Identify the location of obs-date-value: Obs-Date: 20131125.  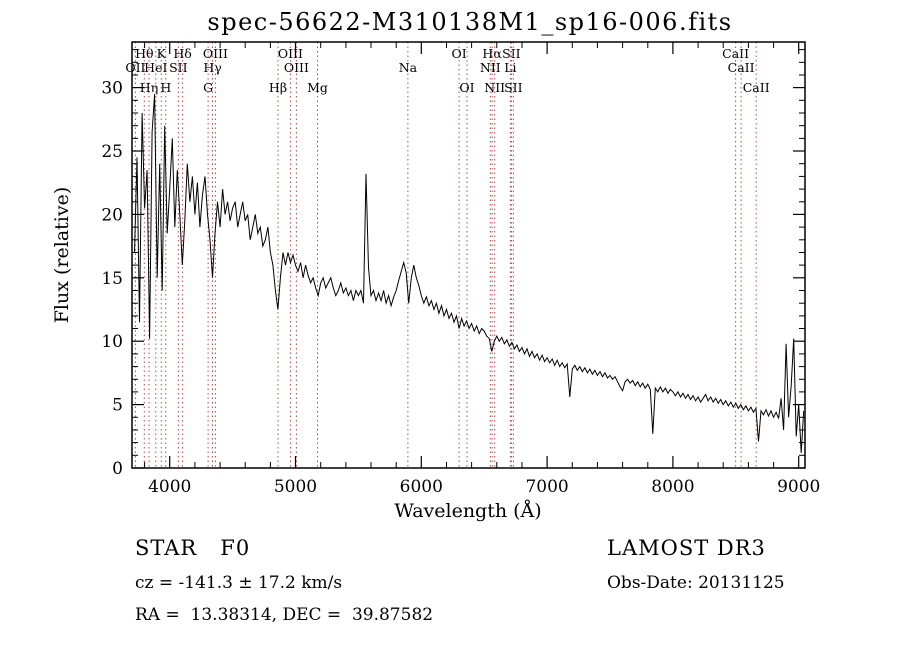
(696, 583).